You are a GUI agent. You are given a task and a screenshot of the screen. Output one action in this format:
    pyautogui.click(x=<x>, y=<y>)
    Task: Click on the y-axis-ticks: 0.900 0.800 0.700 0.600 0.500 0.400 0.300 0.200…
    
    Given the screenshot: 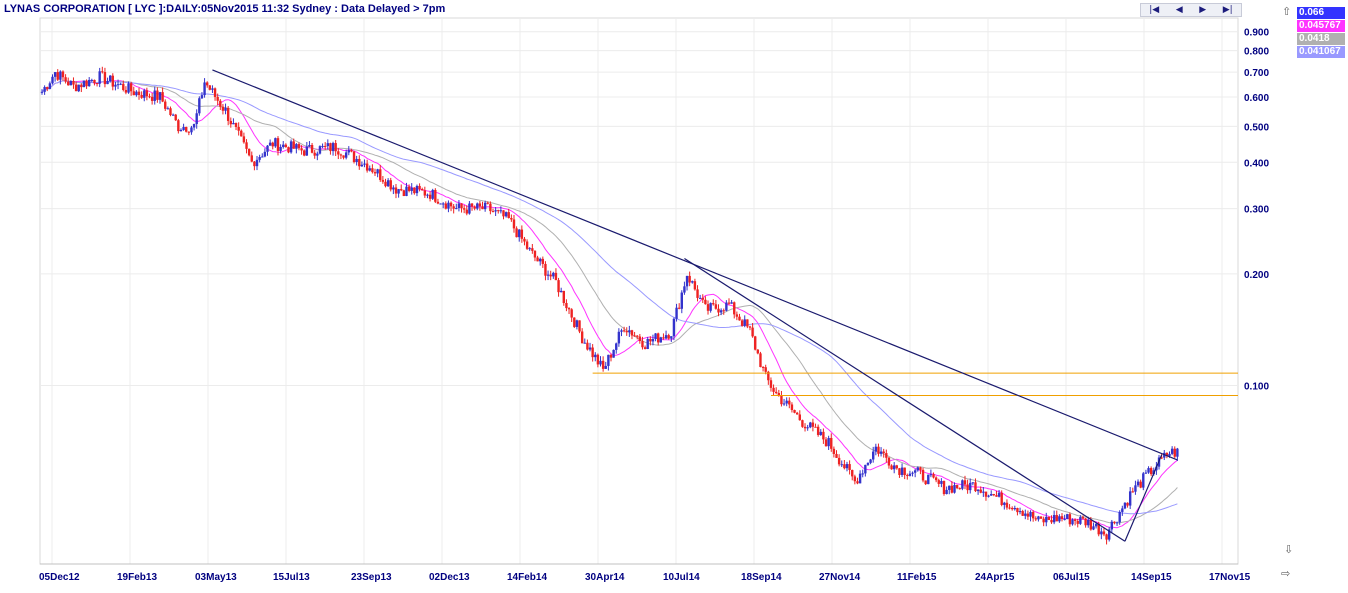 What is the action you would take?
    pyautogui.click(x=1256, y=210)
    